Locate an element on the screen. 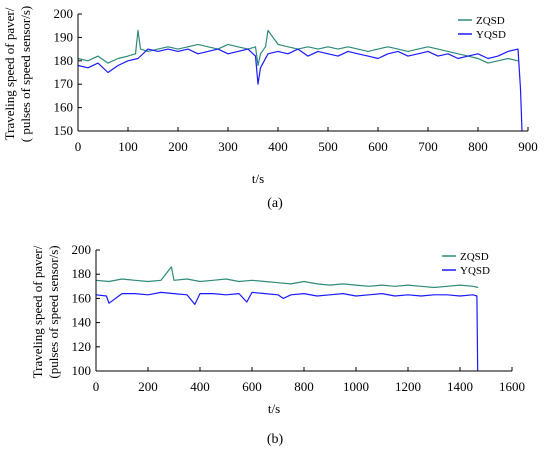 The height and width of the screenshot is (456, 550). chart-a-legend-label-zqsd: ZQSD is located at coordinates (490, 21).